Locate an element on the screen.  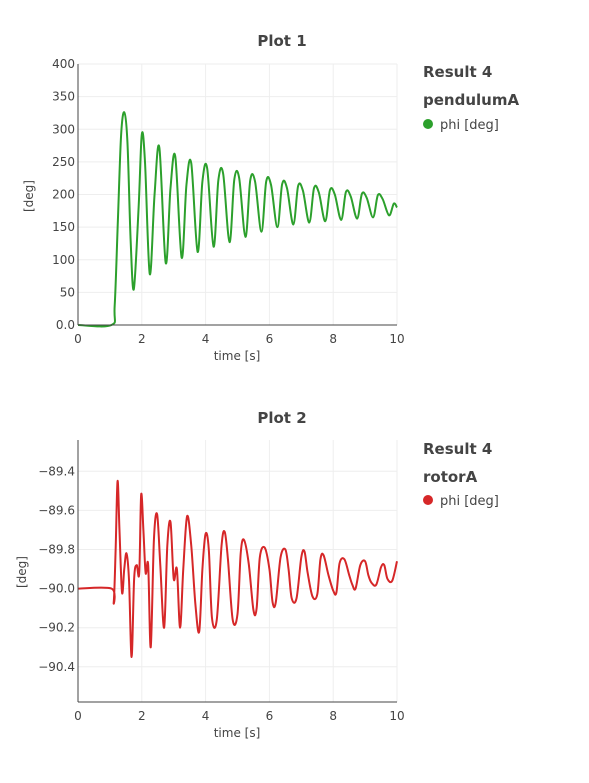
plot-2-y-tick-label: −89.8 is located at coordinates (56, 549).